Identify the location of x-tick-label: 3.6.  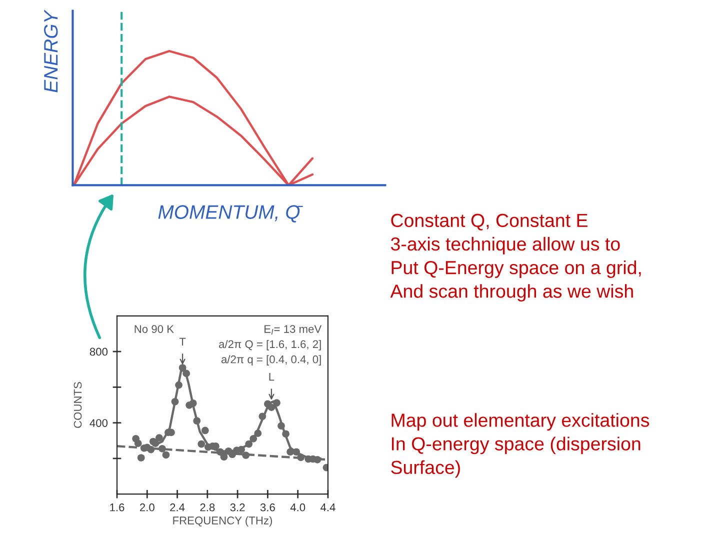
(267, 507).